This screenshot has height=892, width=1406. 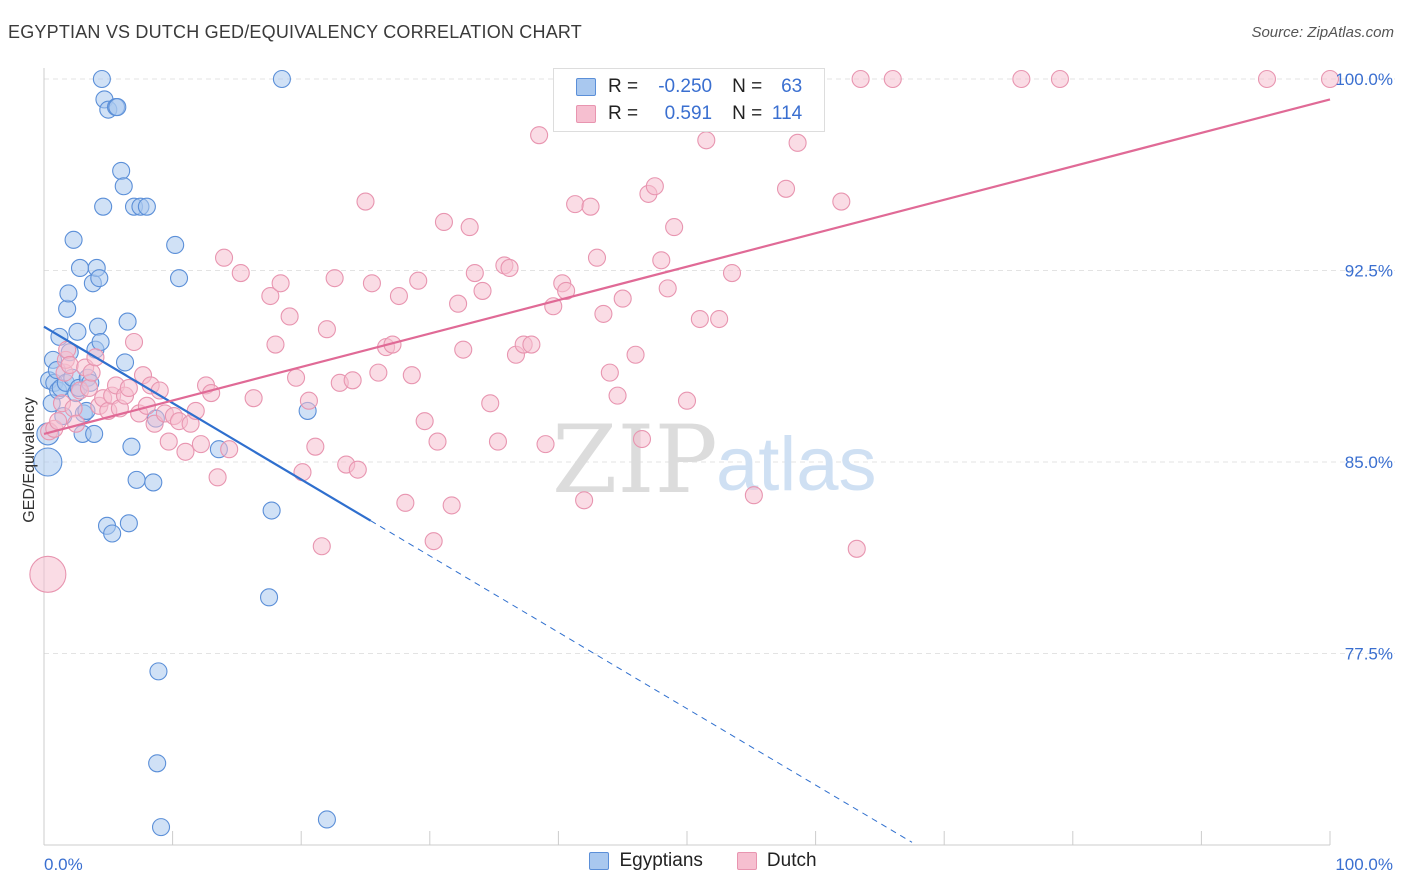 I want to click on legend-label-dutch: Dutch, so click(x=791, y=860).